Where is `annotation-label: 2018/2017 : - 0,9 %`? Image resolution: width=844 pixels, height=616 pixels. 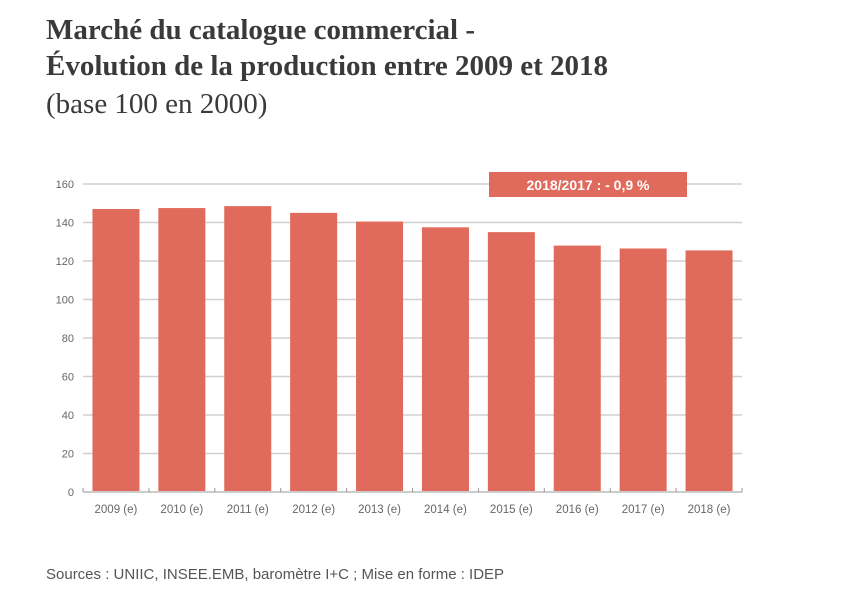
annotation-label: 2018/2017 : - 0,9 % is located at coordinates (589, 185).